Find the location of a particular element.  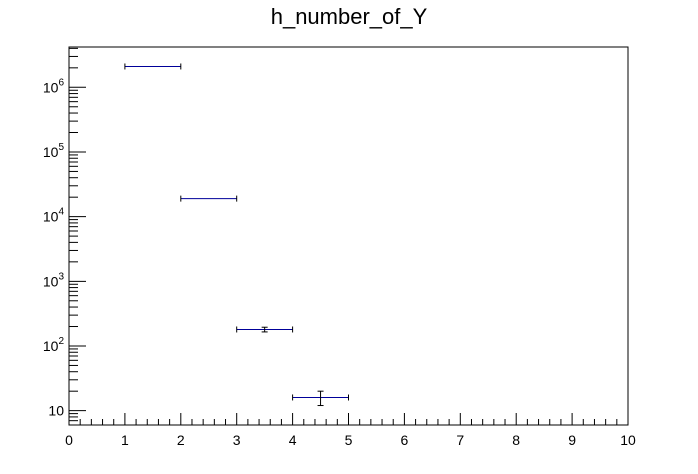

y-tick-label: 10⁶ is located at coordinates (54, 86).